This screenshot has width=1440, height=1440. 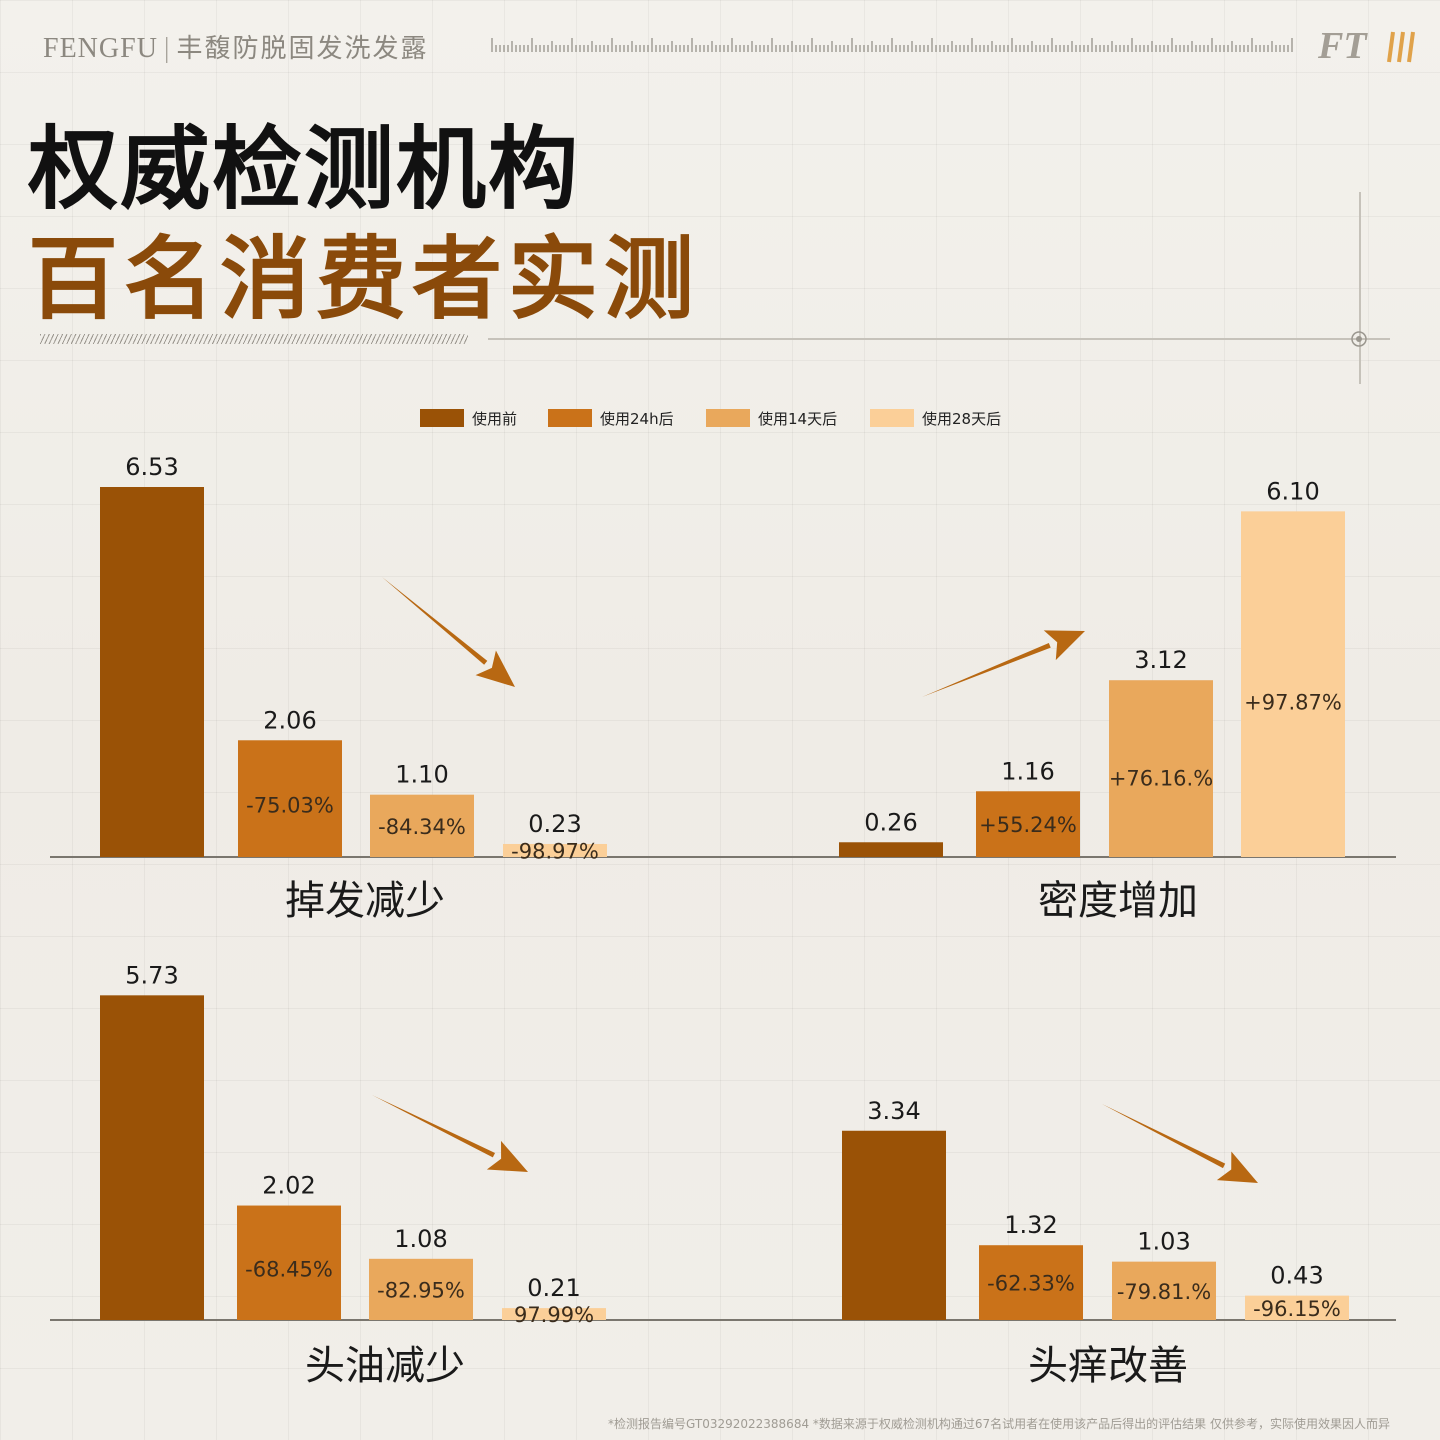 What do you see at coordinates (302, 49) in the screenshot?
I see `product-name: 丰馥防脱固发洗发露` at bounding box center [302, 49].